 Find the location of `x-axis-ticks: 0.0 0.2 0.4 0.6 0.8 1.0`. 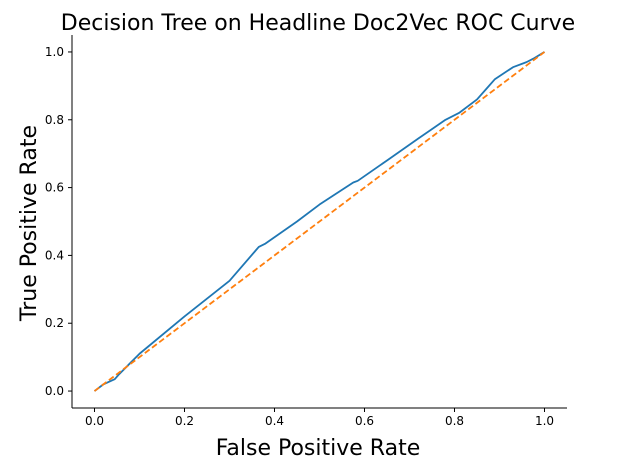

x-axis-ticks: 0.0 0.2 0.4 0.6 0.8 1.0 is located at coordinates (319, 418).